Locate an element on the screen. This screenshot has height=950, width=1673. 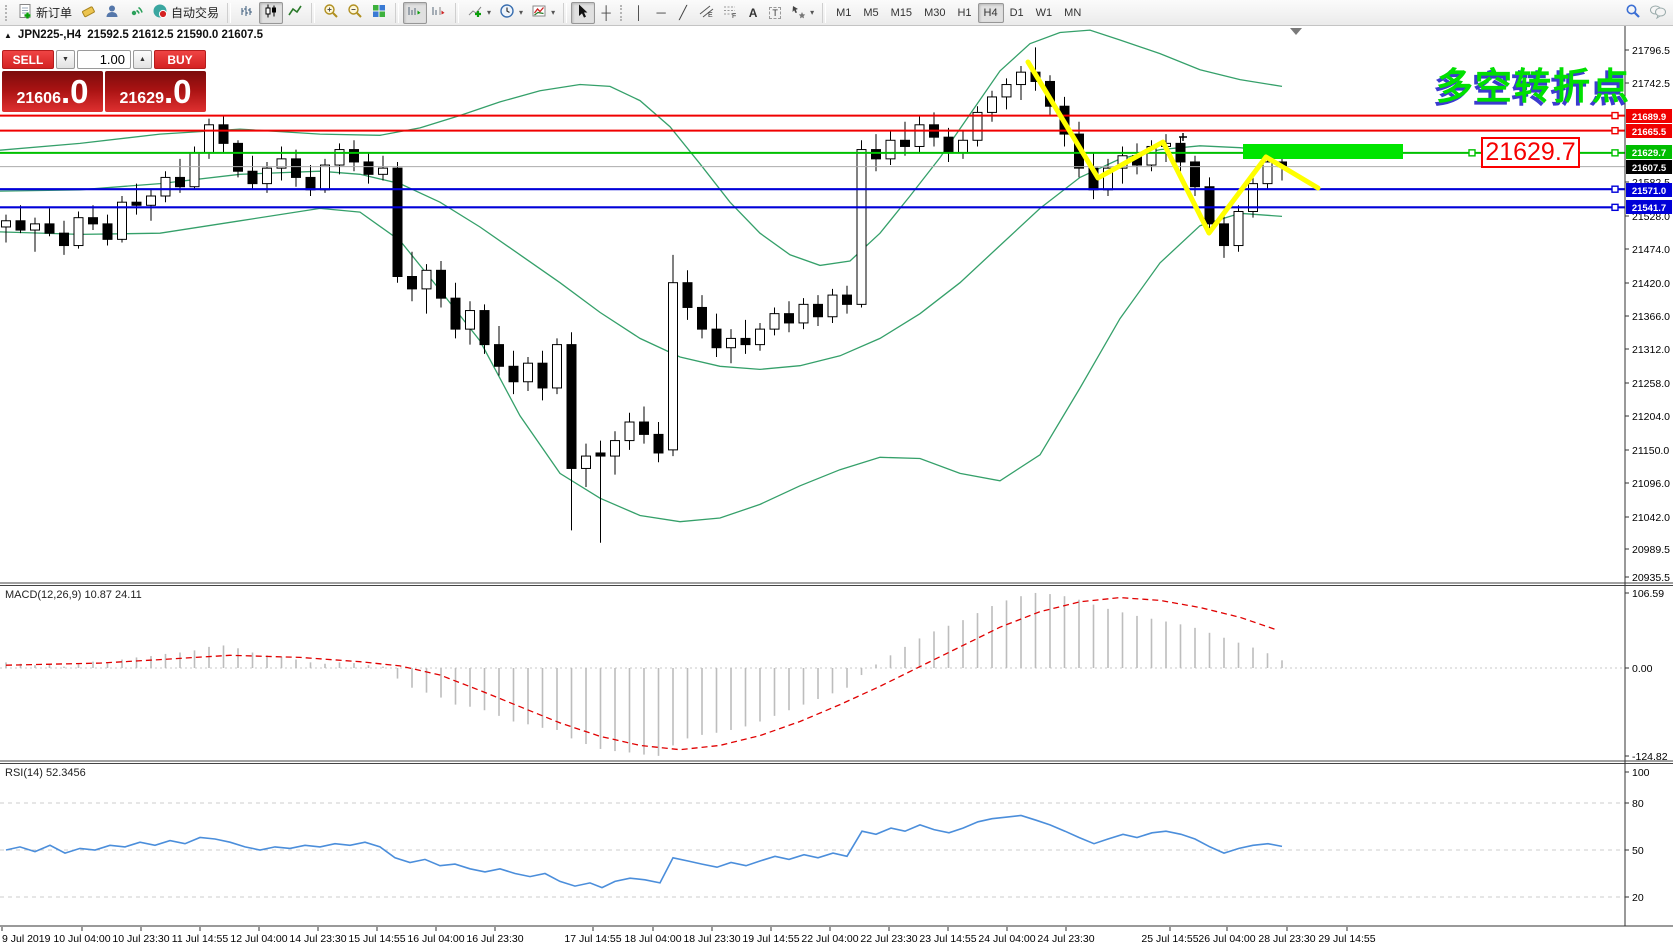
tile-windows-button is located at coordinates (379, 13).